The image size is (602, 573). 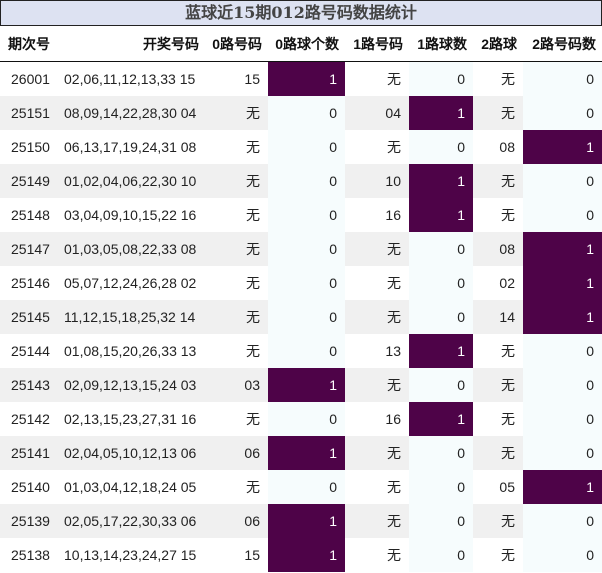 What do you see at coordinates (498, 44) in the screenshot?
I see `col-header-route2-number: 2路球` at bounding box center [498, 44].